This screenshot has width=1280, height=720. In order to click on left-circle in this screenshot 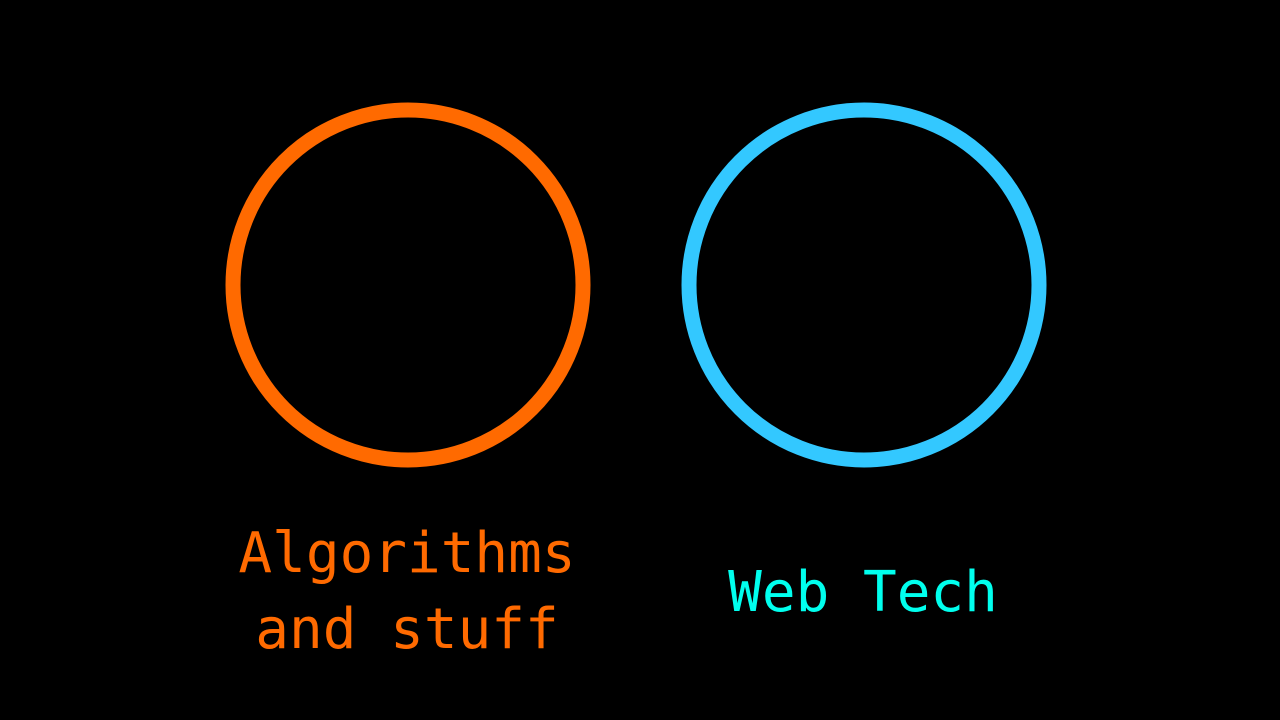, I will do `click(408, 285)`.